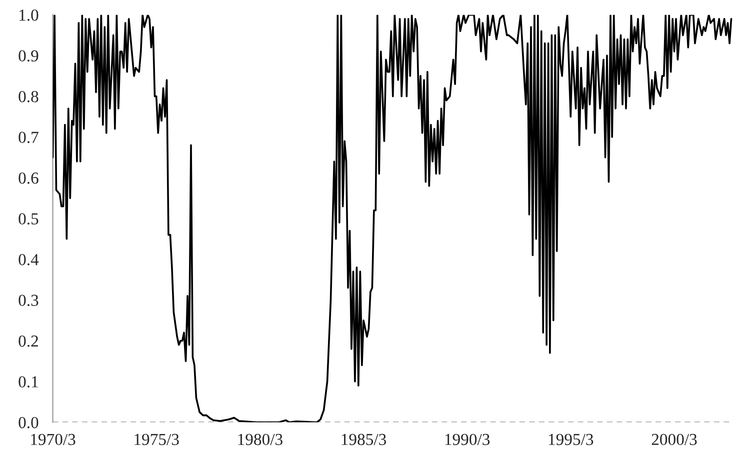 The image size is (733, 463). Describe the element at coordinates (28, 300) in the screenshot. I see `y-tick-label: 0.3` at that location.